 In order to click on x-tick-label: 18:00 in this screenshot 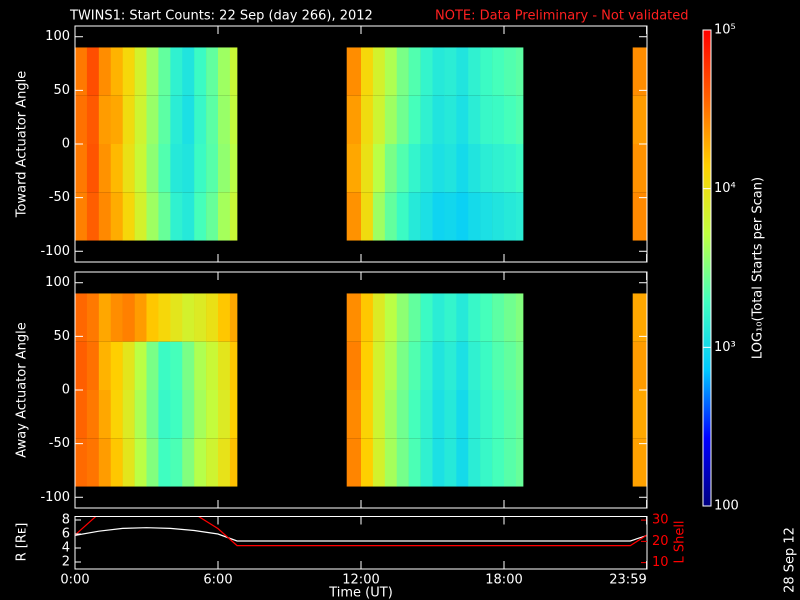, I will do `click(503, 580)`.